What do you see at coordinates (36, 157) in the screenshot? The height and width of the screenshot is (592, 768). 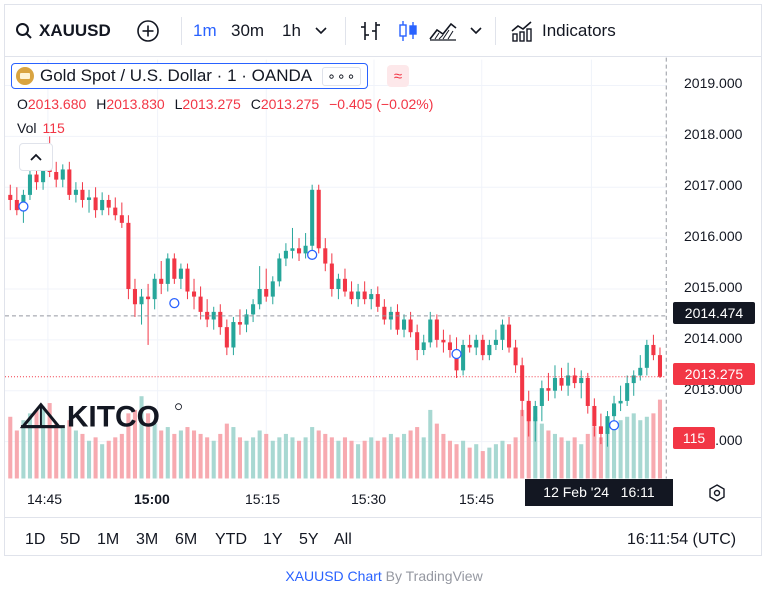 I see `collapse-legend-button` at bounding box center [36, 157].